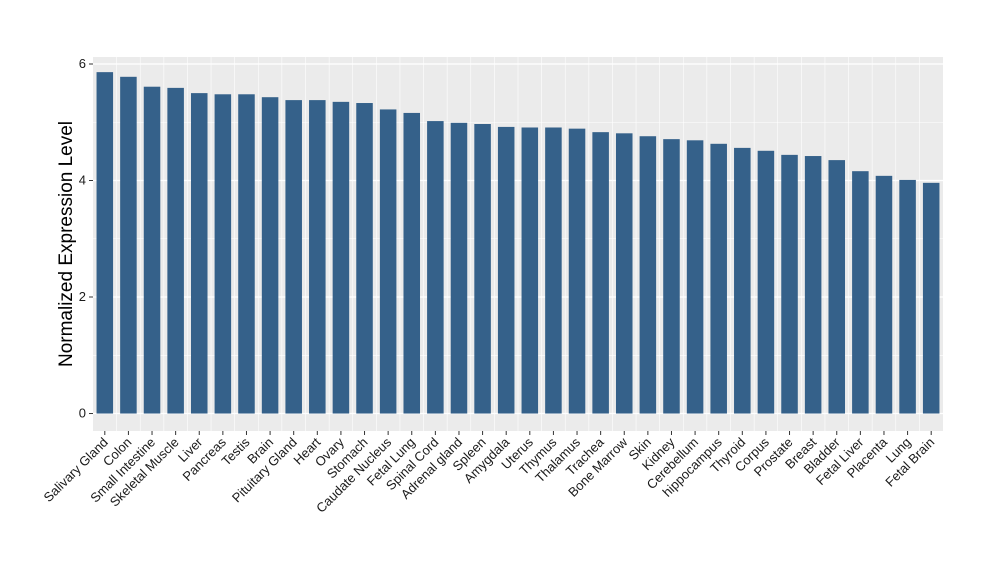 The height and width of the screenshot is (580, 1000). Describe the element at coordinates (86, 238) in the screenshot. I see `y-axis: 0 2 4 6` at that location.